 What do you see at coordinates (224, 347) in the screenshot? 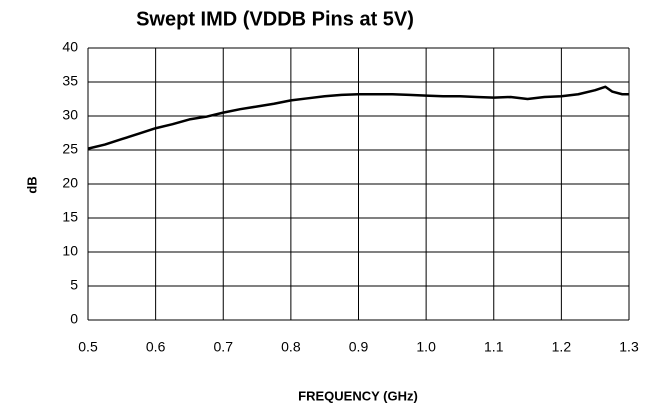
I see `x-tick-label: 0.7` at bounding box center [224, 347].